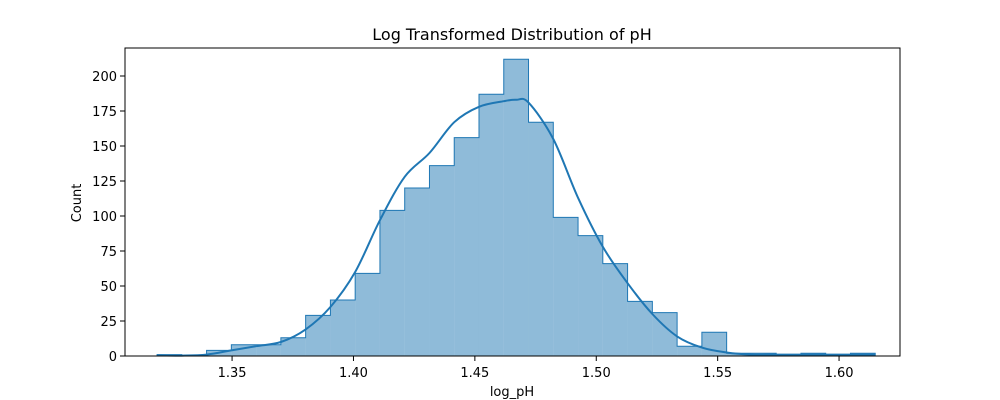 This screenshot has height=400, width=1000. I want to click on y-tick-label: 25, so click(108, 322).